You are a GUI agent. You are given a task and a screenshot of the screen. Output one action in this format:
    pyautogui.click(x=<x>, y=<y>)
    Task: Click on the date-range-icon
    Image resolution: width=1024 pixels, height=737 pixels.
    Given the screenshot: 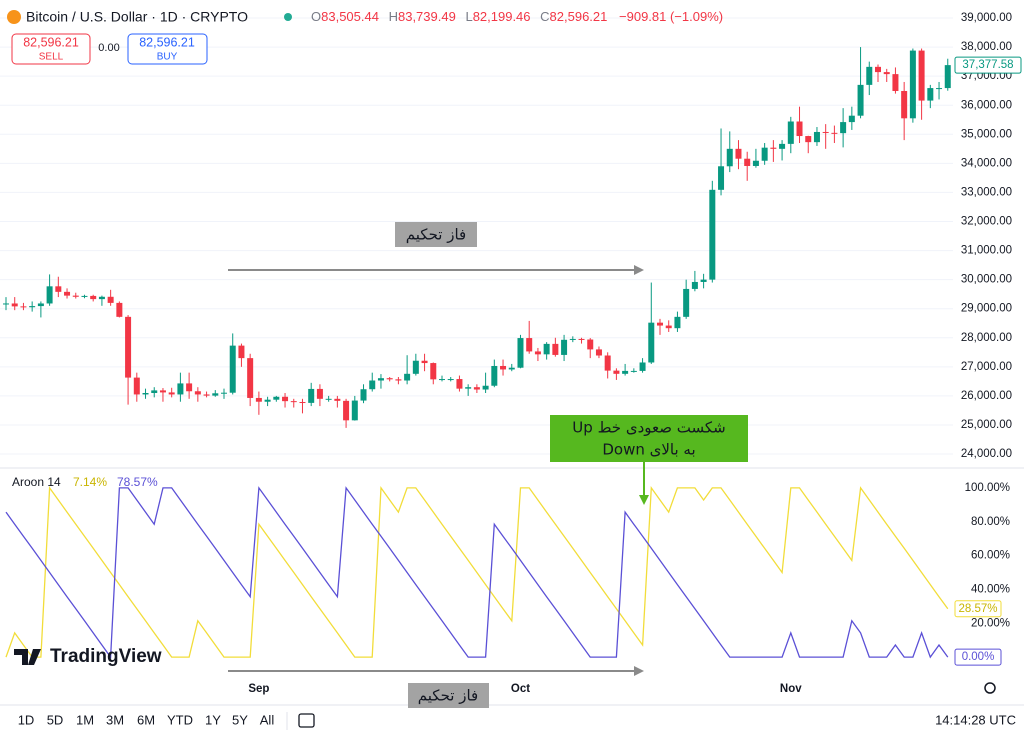 What is the action you would take?
    pyautogui.click(x=306, y=720)
    